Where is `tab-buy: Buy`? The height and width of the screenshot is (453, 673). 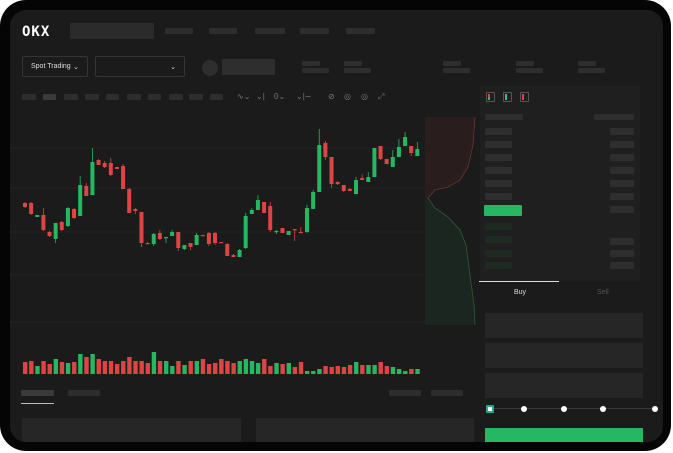 tab-buy: Buy is located at coordinates (520, 292).